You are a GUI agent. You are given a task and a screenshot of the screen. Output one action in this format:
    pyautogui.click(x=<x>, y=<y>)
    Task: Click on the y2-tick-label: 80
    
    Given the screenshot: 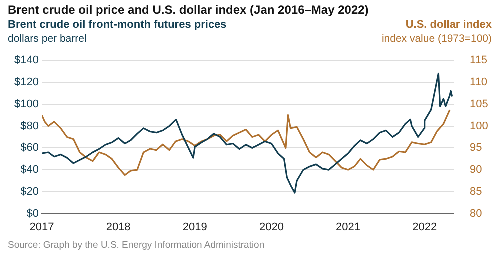 What is the action you would take?
    pyautogui.click(x=476, y=214)
    